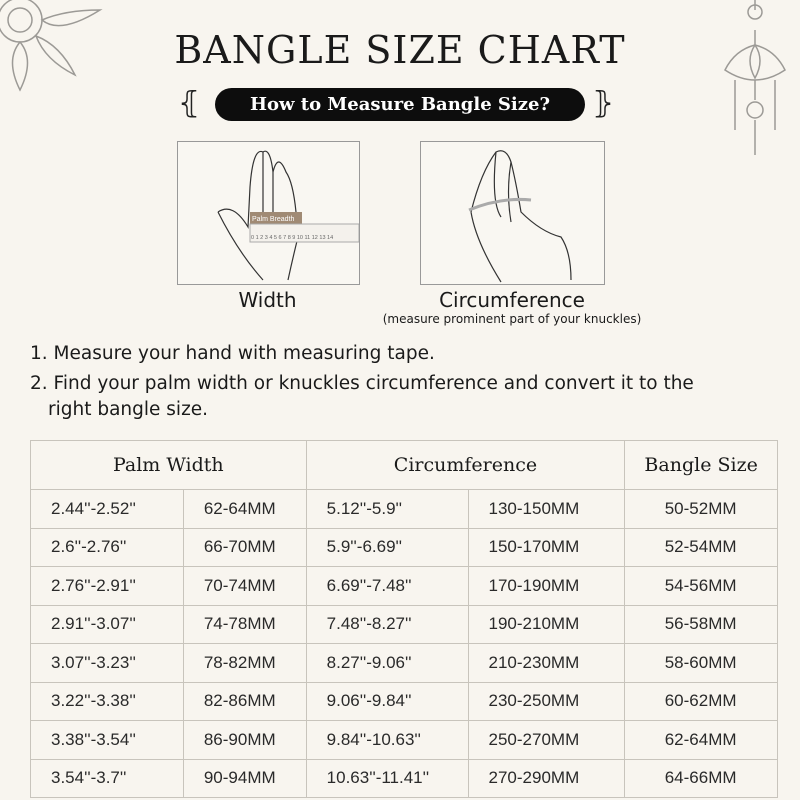 This screenshot has width=800, height=800. Describe the element at coordinates (244, 663) in the screenshot. I see `palm-width-mm-cell: 78-82MM` at that location.